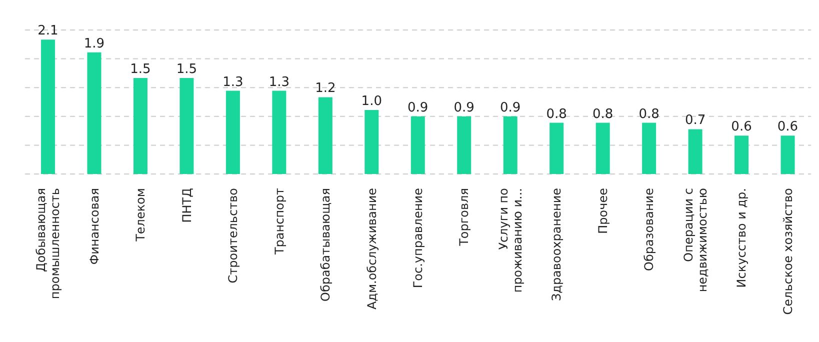  What do you see at coordinates (371, 249) in the screenshot?
I see `x-tick-label: Адм.обслуживание` at bounding box center [371, 249].